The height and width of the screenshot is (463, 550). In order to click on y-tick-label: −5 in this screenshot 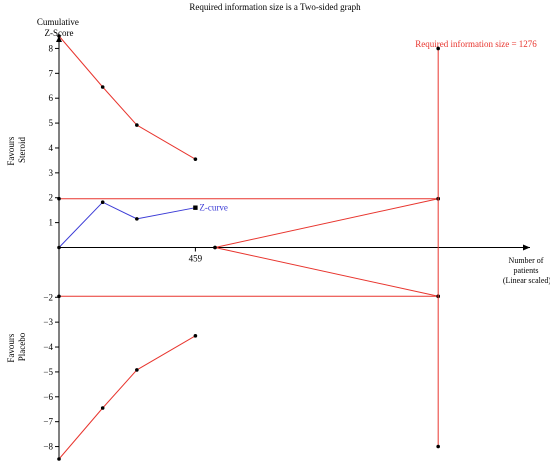, I will do `click(48, 372)`.